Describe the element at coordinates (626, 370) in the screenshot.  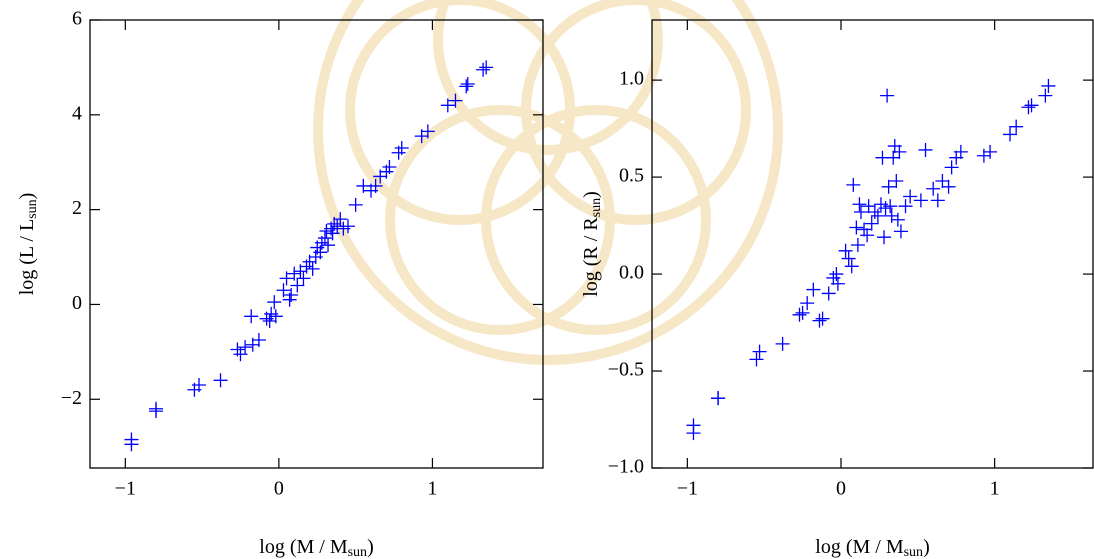
I see `y-tick-label: −0.5` at that location.